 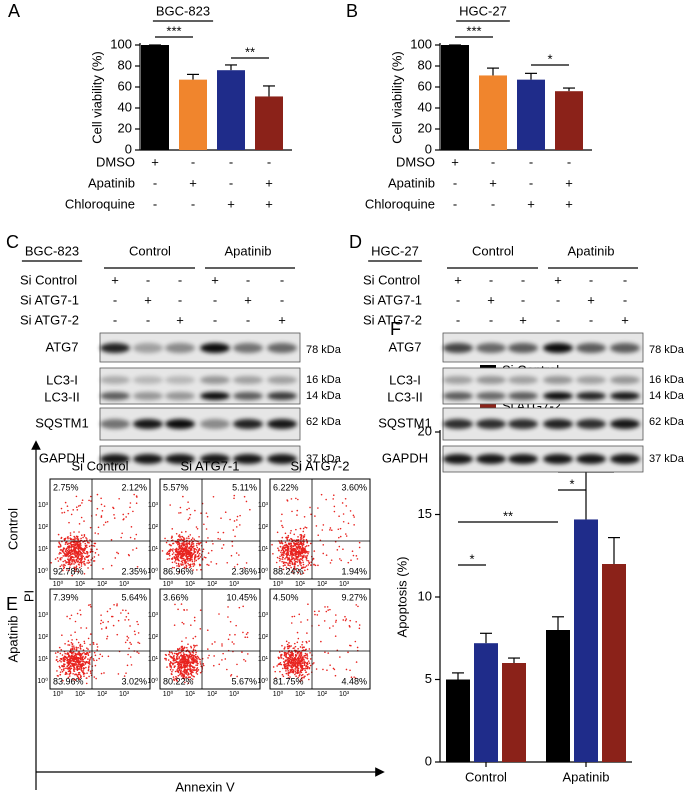 What do you see at coordinates (125, 127) in the screenshot?
I see `y-tick-label: 20` at bounding box center [125, 127].